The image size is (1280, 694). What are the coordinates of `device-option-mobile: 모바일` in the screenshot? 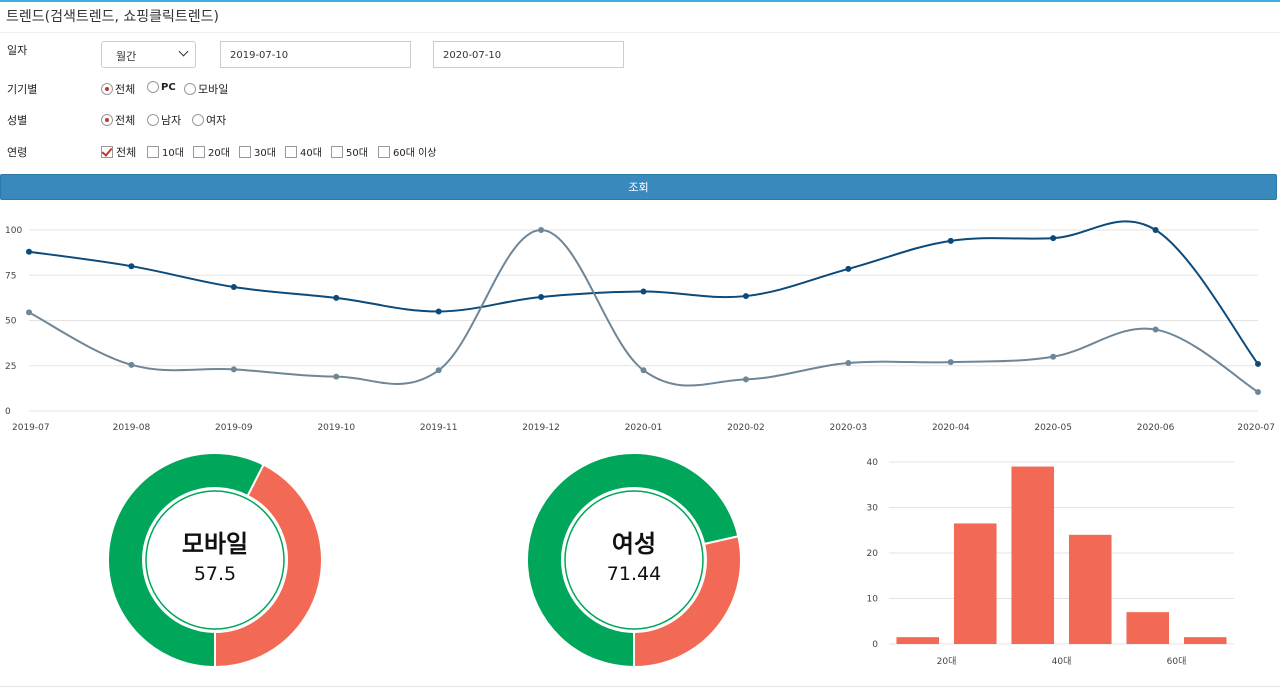 It's located at (206, 89).